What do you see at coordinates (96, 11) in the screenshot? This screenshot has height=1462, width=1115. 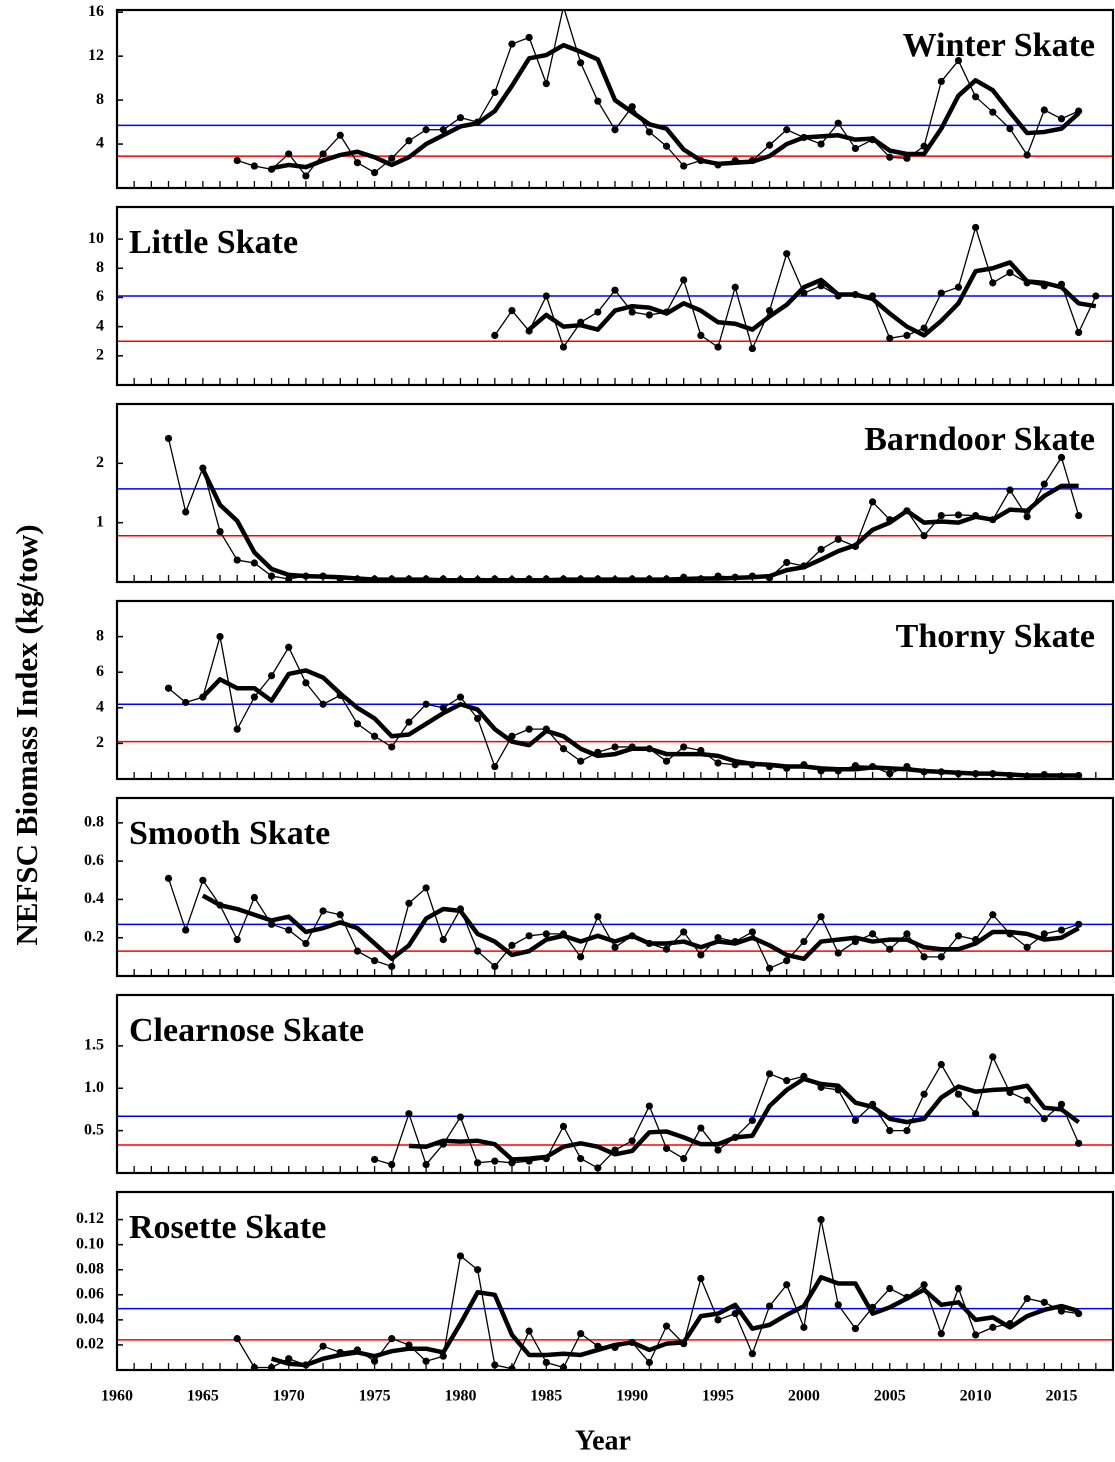 I see `y-tick-label: 16` at bounding box center [96, 11].